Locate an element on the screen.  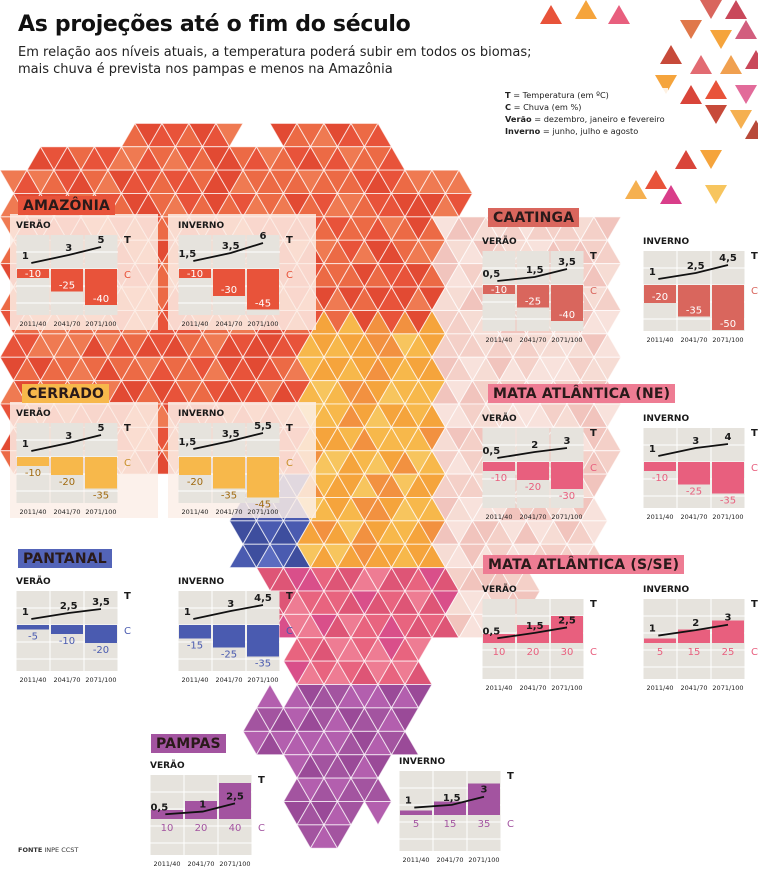
biome-tag-pantanal: PANTANAL is located at coordinates (65, 558).